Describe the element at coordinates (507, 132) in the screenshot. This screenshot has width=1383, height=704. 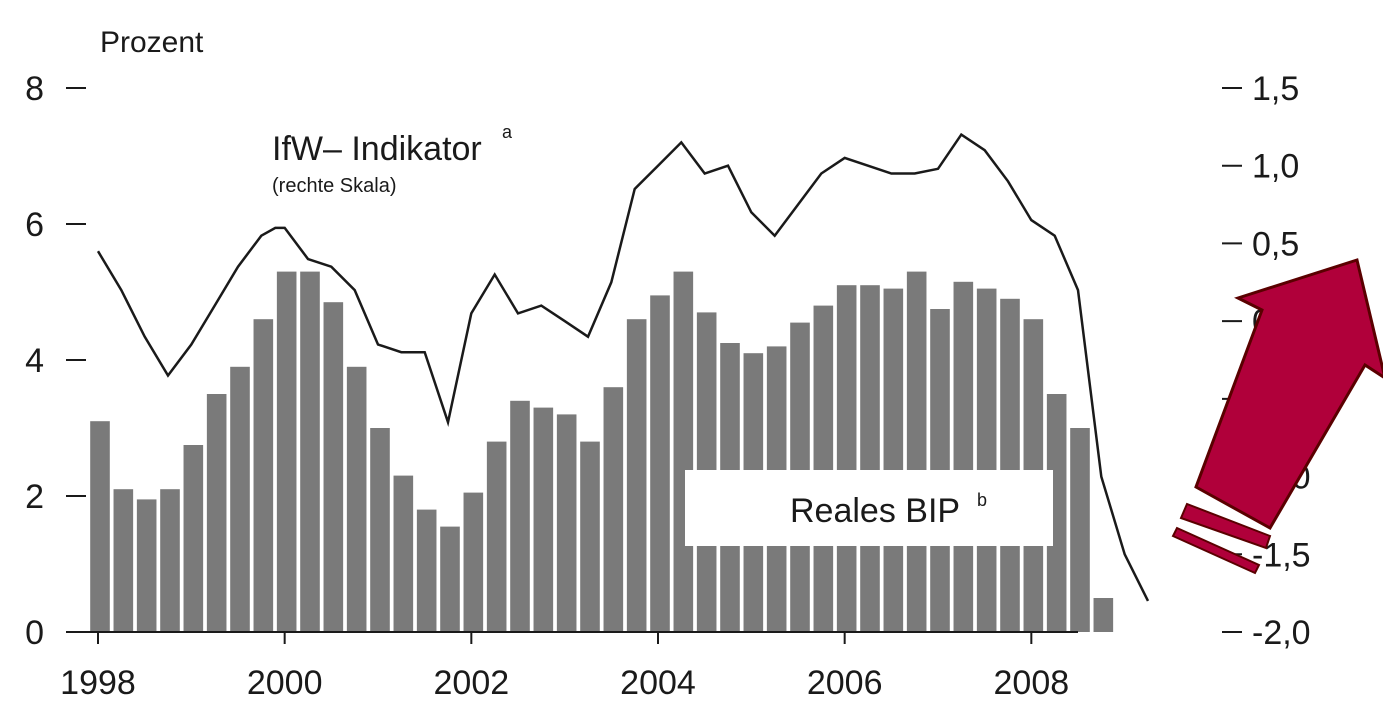
I see `line-series-label-sup: a` at that location.